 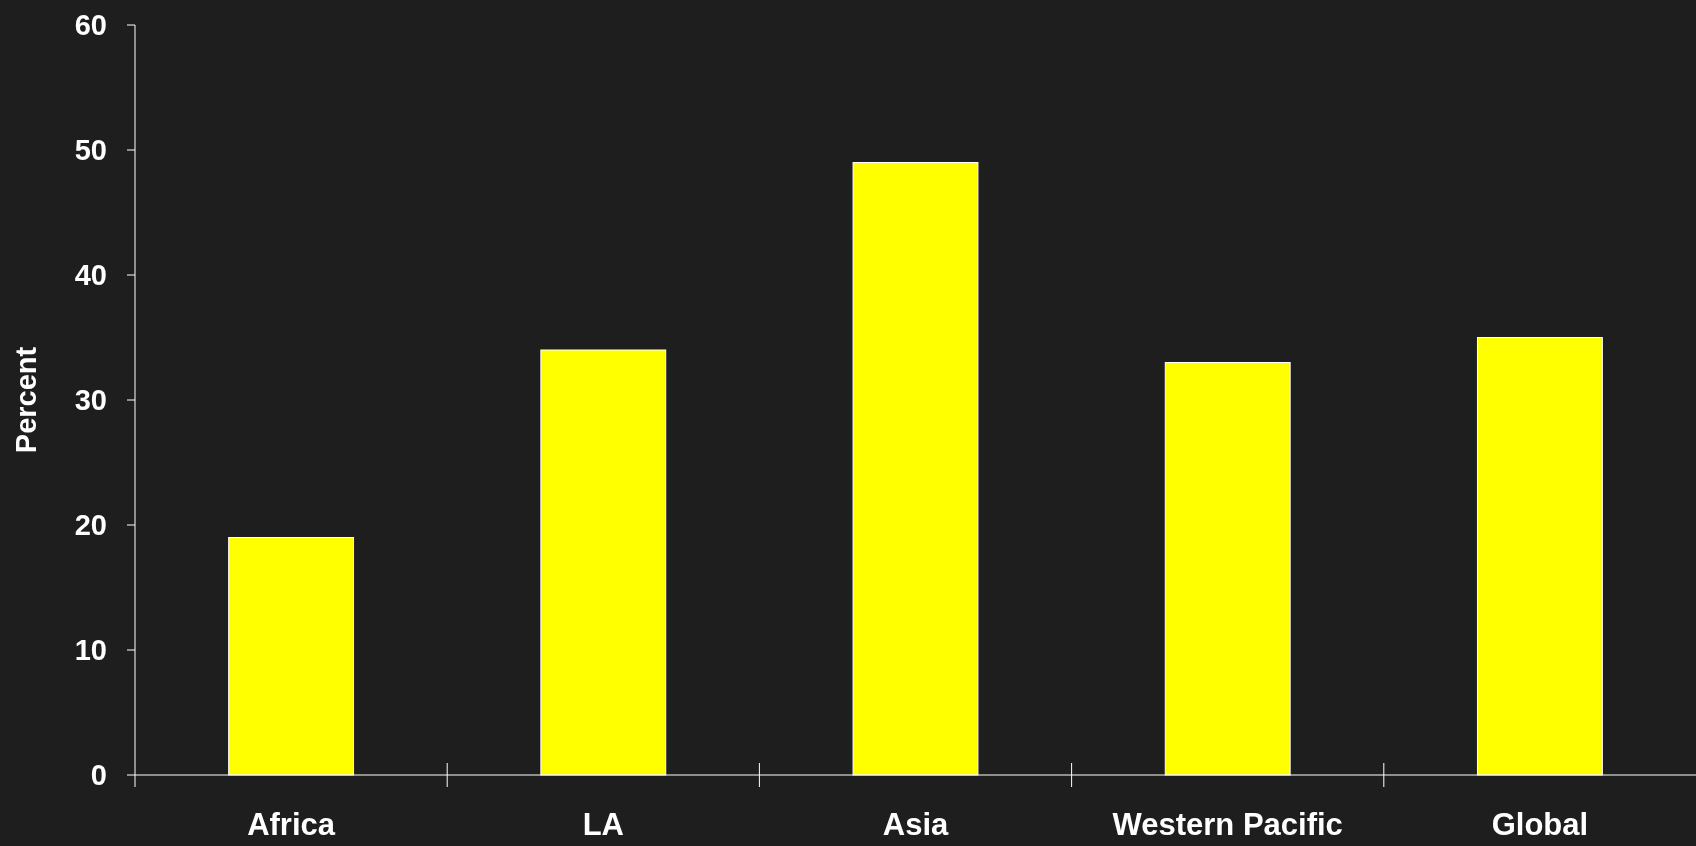 I want to click on y-axis-title: Percent, so click(x=26, y=400).